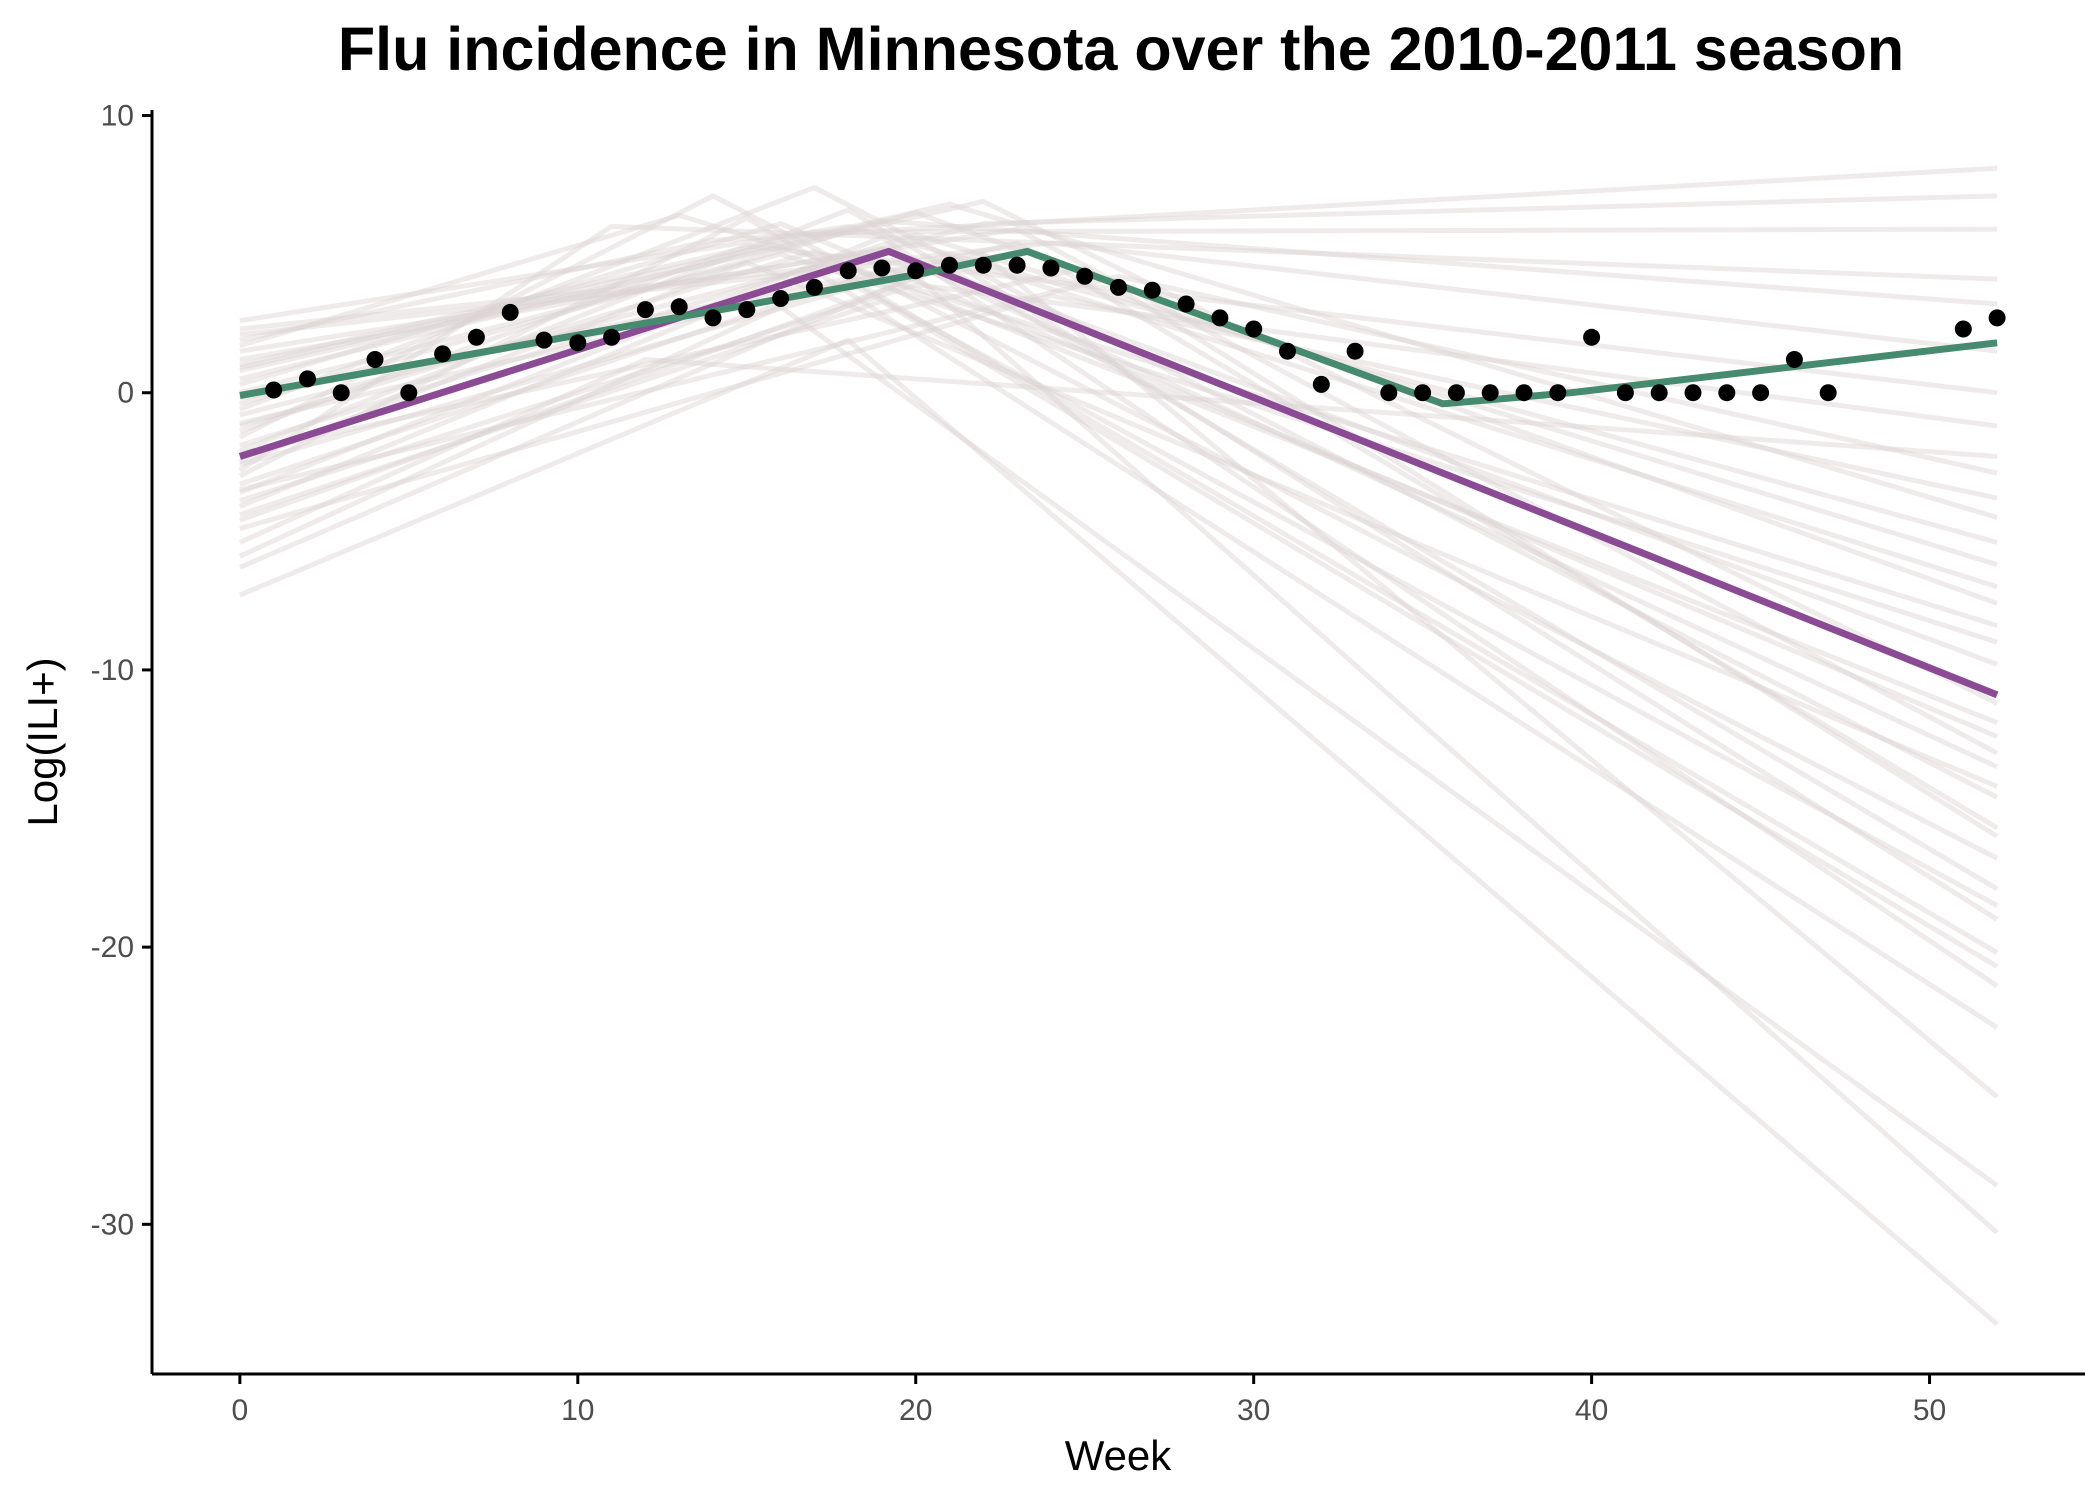  What do you see at coordinates (1591, 1410) in the screenshot?
I see `x-tick-label-4: 40` at bounding box center [1591, 1410].